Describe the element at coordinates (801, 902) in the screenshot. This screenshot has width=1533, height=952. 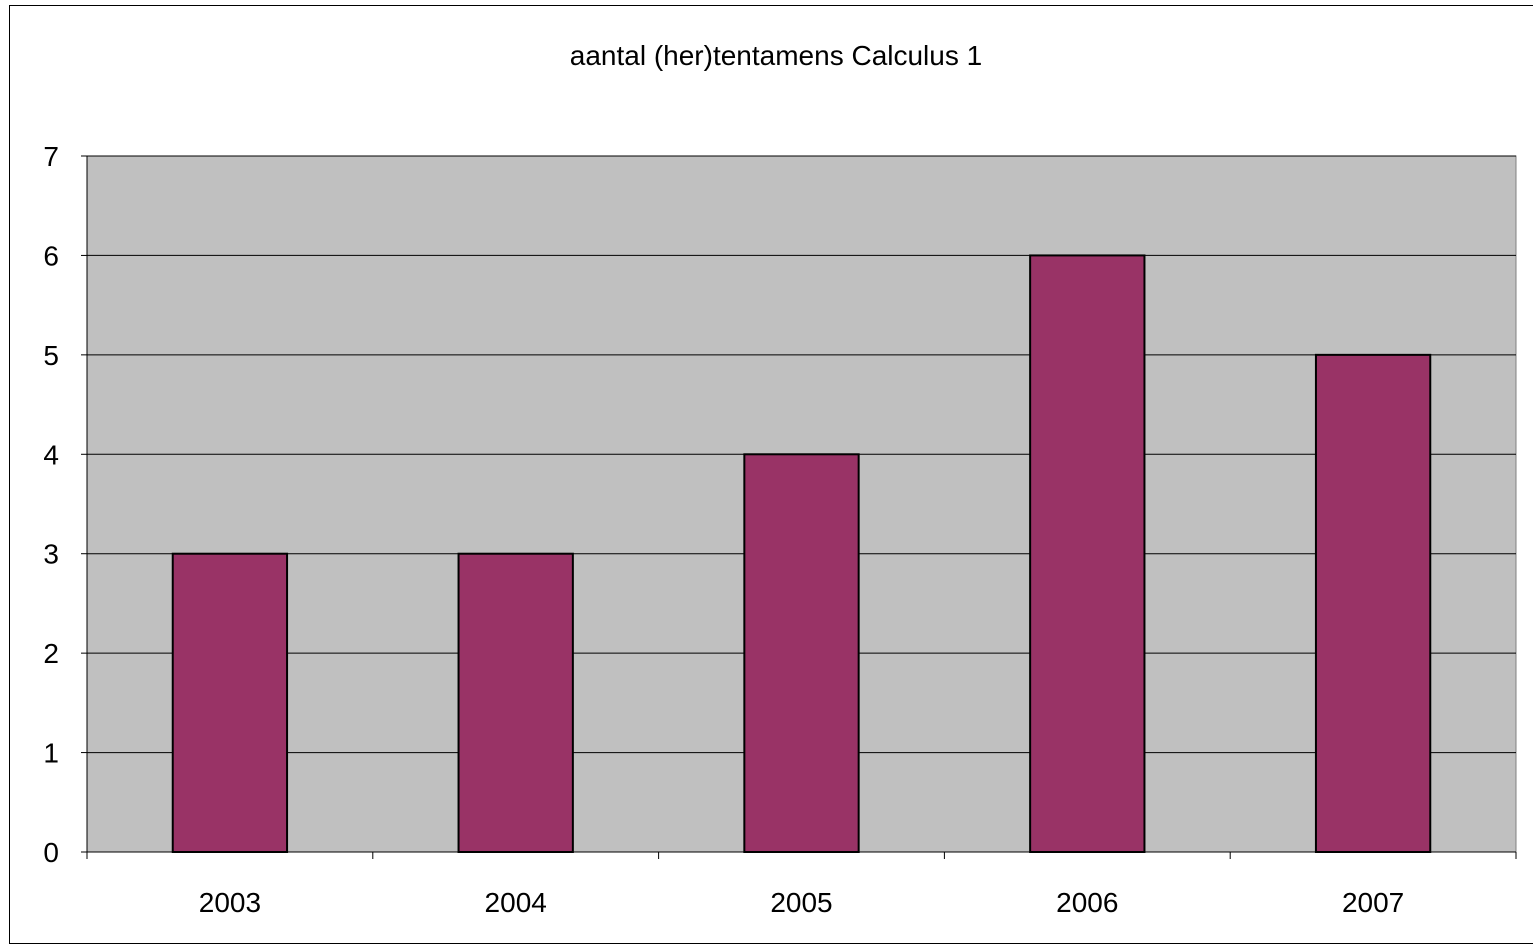
I see `x-tick-label: 2005` at that location.